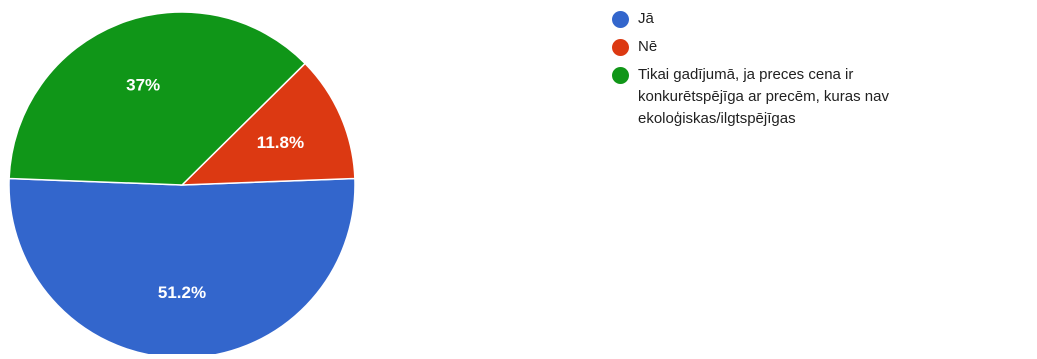 The image size is (1037, 359). What do you see at coordinates (822, 19) in the screenshot?
I see `legend-item-0: Jā` at bounding box center [822, 19].